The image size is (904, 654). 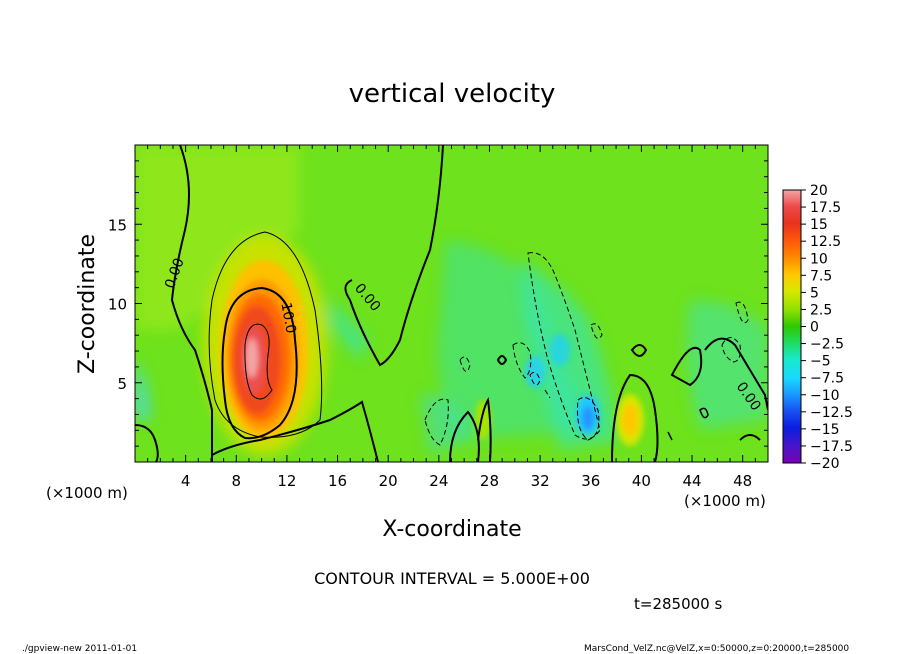 I want to click on contour-label-ten: 10.0, so click(x=287, y=317).